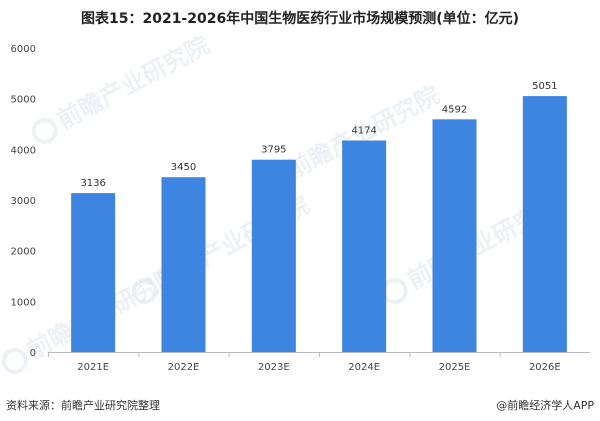 Image resolution: width=600 pixels, height=421 pixels. Describe the element at coordinates (273, 150) in the screenshot. I see `bar-value-label: 3795` at that location.